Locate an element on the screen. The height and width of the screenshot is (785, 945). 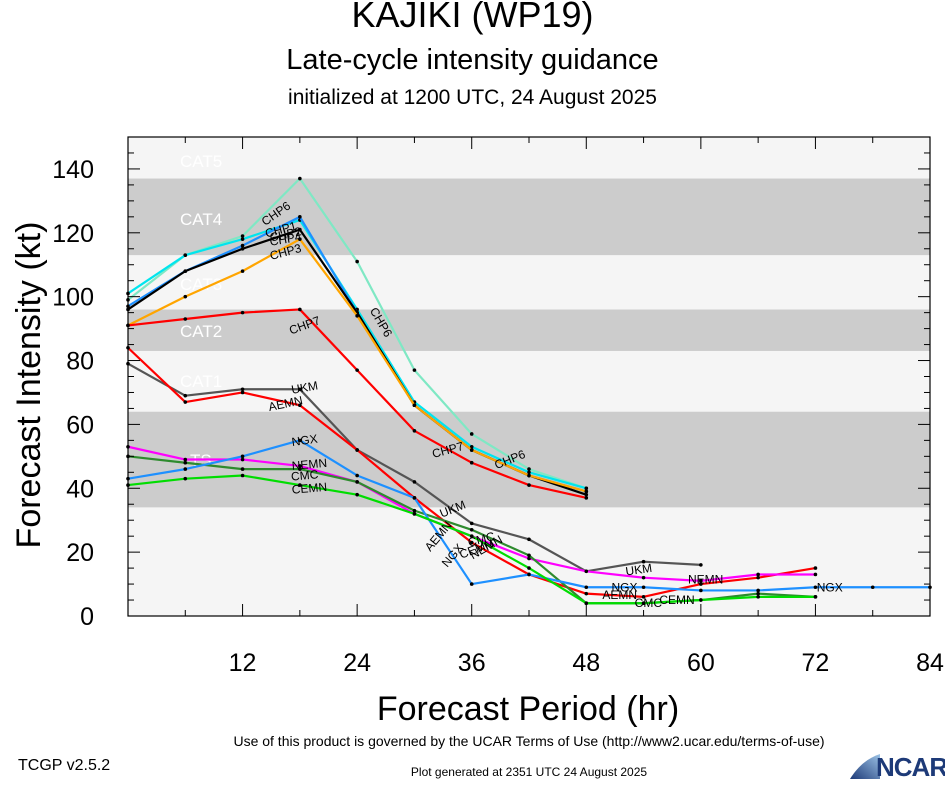
x-tick-label: 36 is located at coordinates (472, 663).